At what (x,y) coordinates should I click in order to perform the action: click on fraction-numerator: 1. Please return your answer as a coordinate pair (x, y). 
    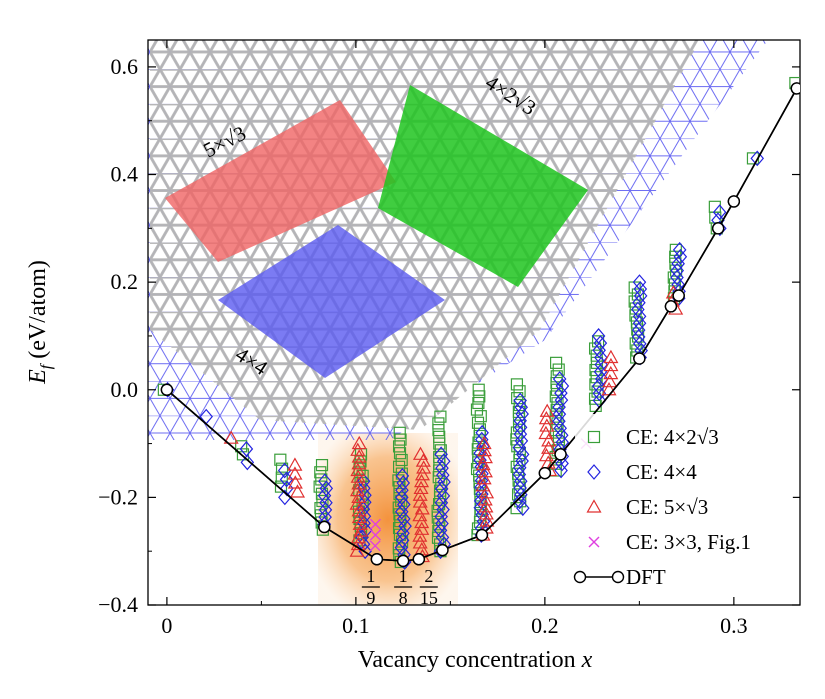
    Looking at the image, I should click on (403, 576).